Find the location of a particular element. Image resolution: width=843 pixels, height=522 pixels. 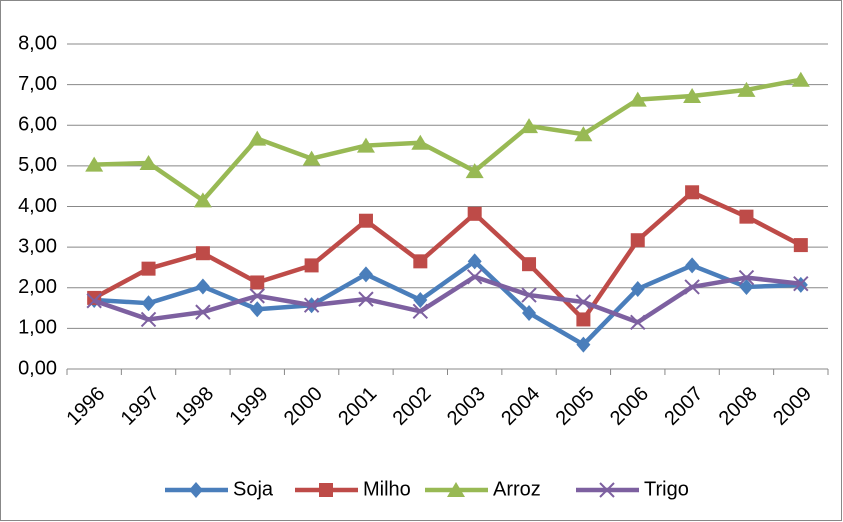

y-tick-label: 6,00 is located at coordinates (37, 125).